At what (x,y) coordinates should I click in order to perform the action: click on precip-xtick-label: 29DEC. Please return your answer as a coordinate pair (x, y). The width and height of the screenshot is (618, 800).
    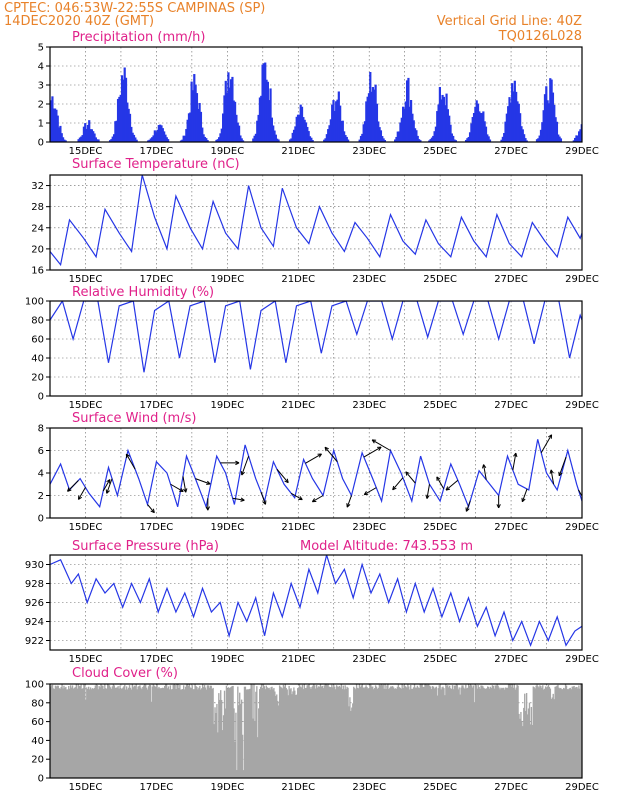
    Looking at the image, I should click on (582, 151).